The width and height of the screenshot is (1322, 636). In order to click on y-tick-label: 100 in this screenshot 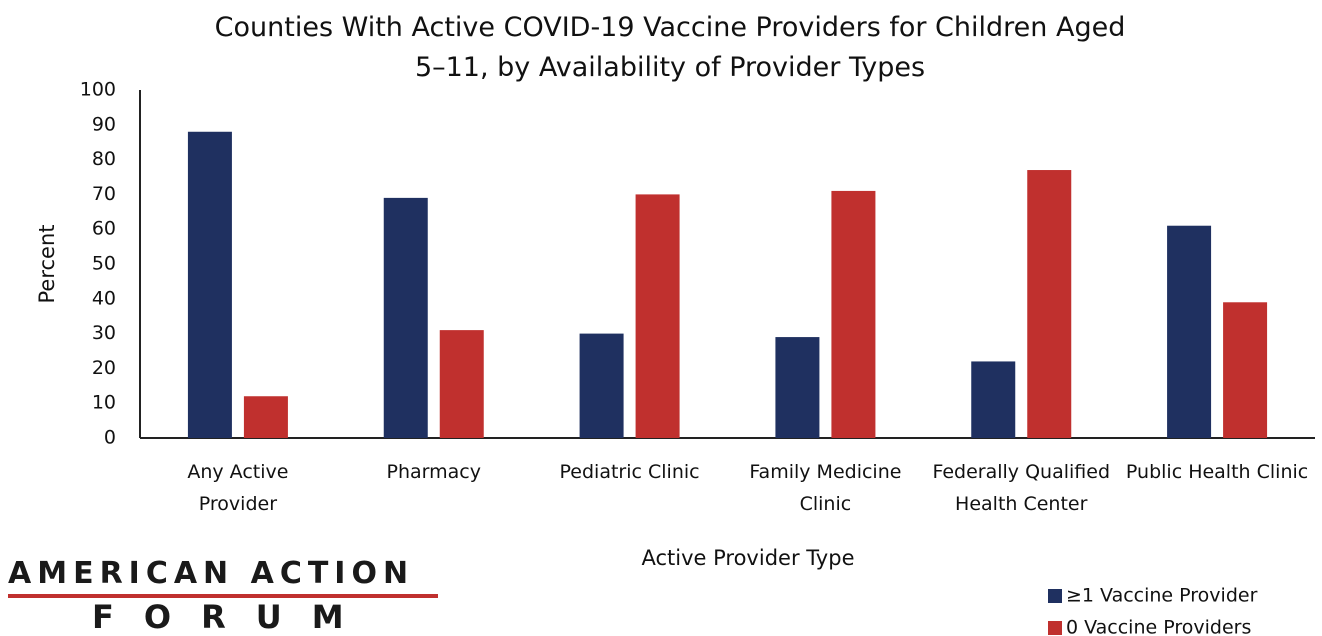, I will do `click(98, 90)`.